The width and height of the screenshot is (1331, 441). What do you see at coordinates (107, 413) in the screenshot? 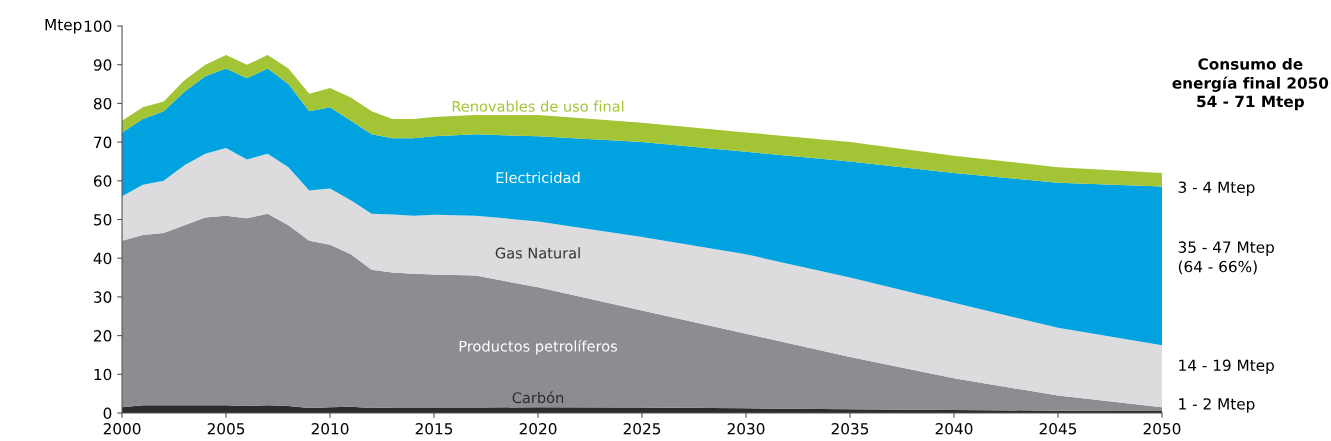
I see `y-tick-label: 0` at bounding box center [107, 413].